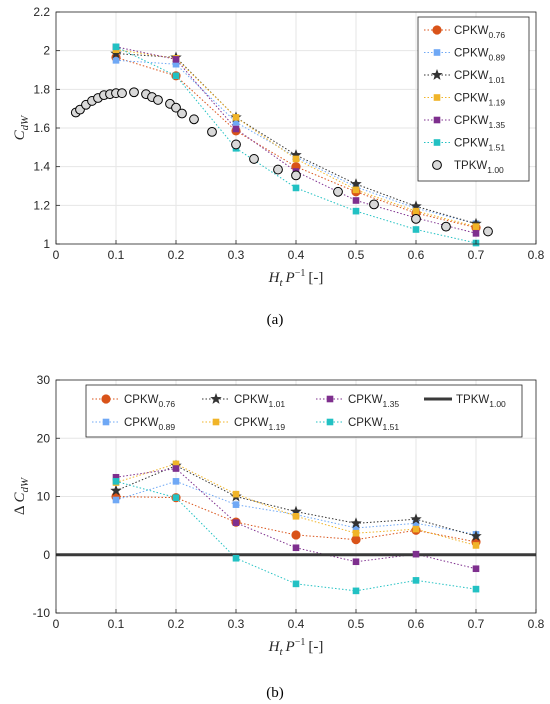 The image size is (550, 704). Describe the element at coordinates (476, 624) in the screenshot. I see `b-xtick-label: 0.7` at that location.